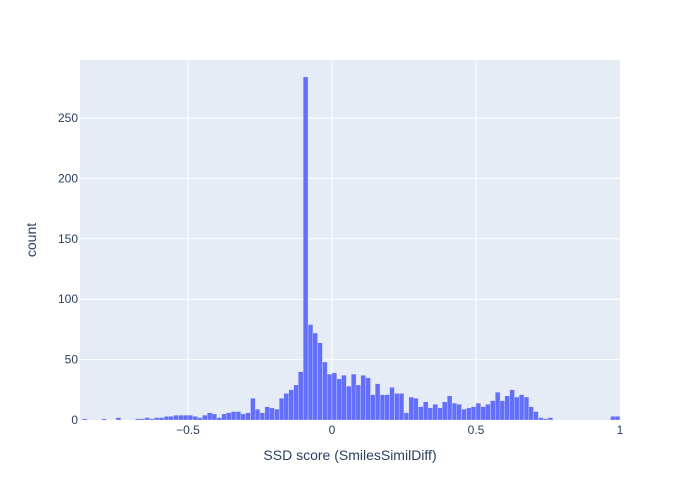 The image size is (700, 500). What do you see at coordinates (68, 269) in the screenshot?
I see `y-axis-ticks: 0 50 100 150 200 250` at bounding box center [68, 269].